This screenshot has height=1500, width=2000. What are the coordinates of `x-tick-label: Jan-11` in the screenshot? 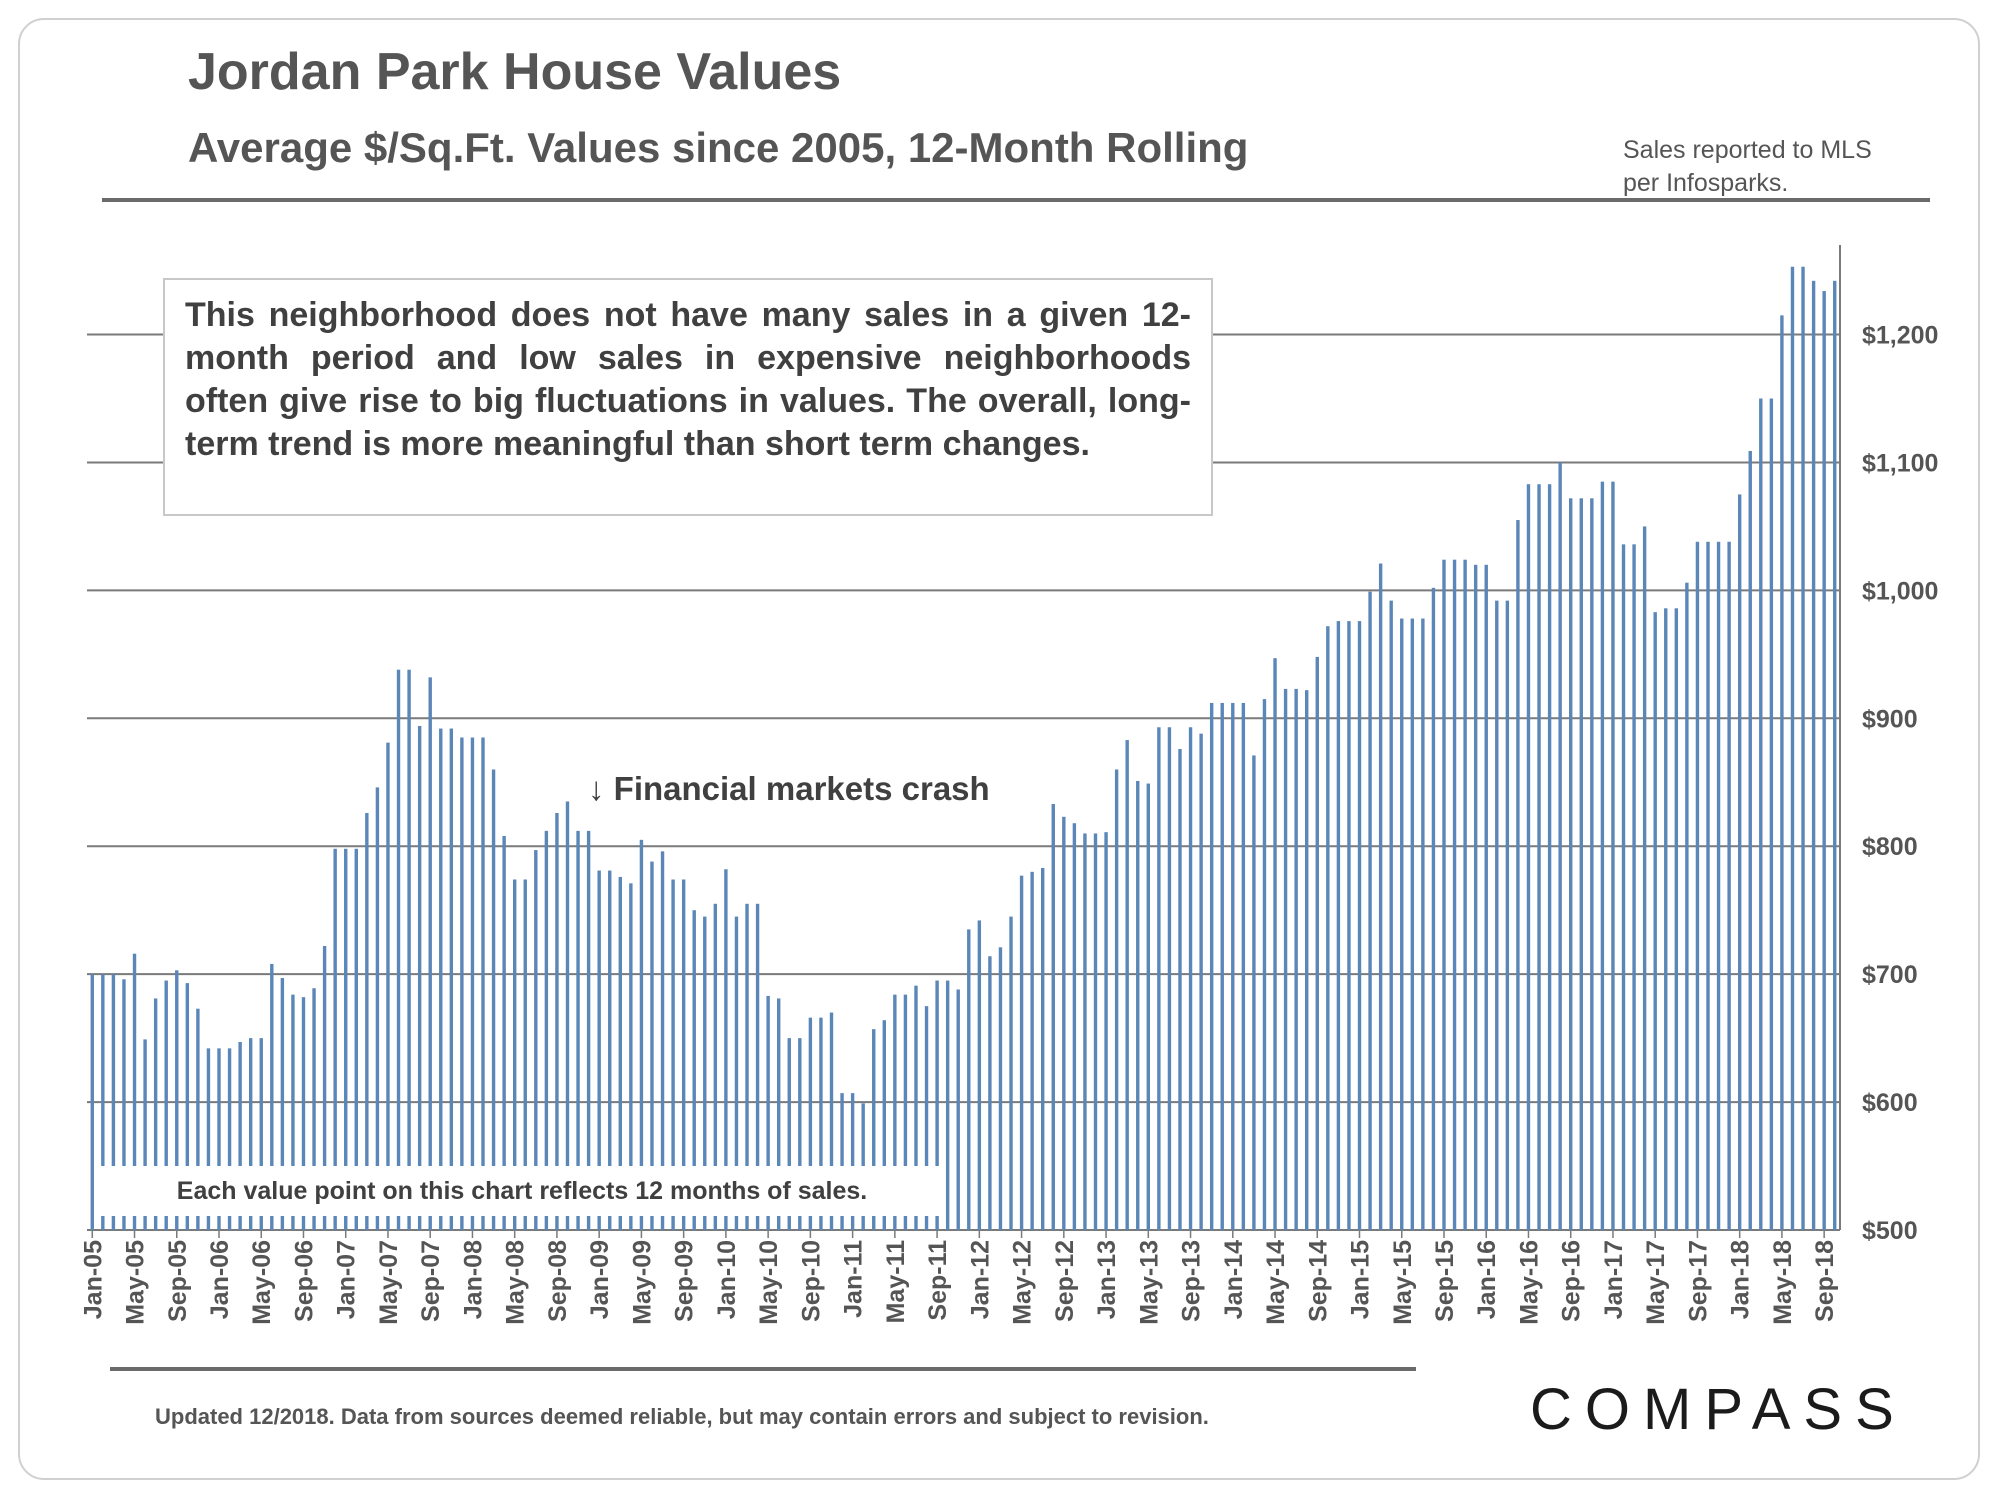 It's located at (854, 1279).